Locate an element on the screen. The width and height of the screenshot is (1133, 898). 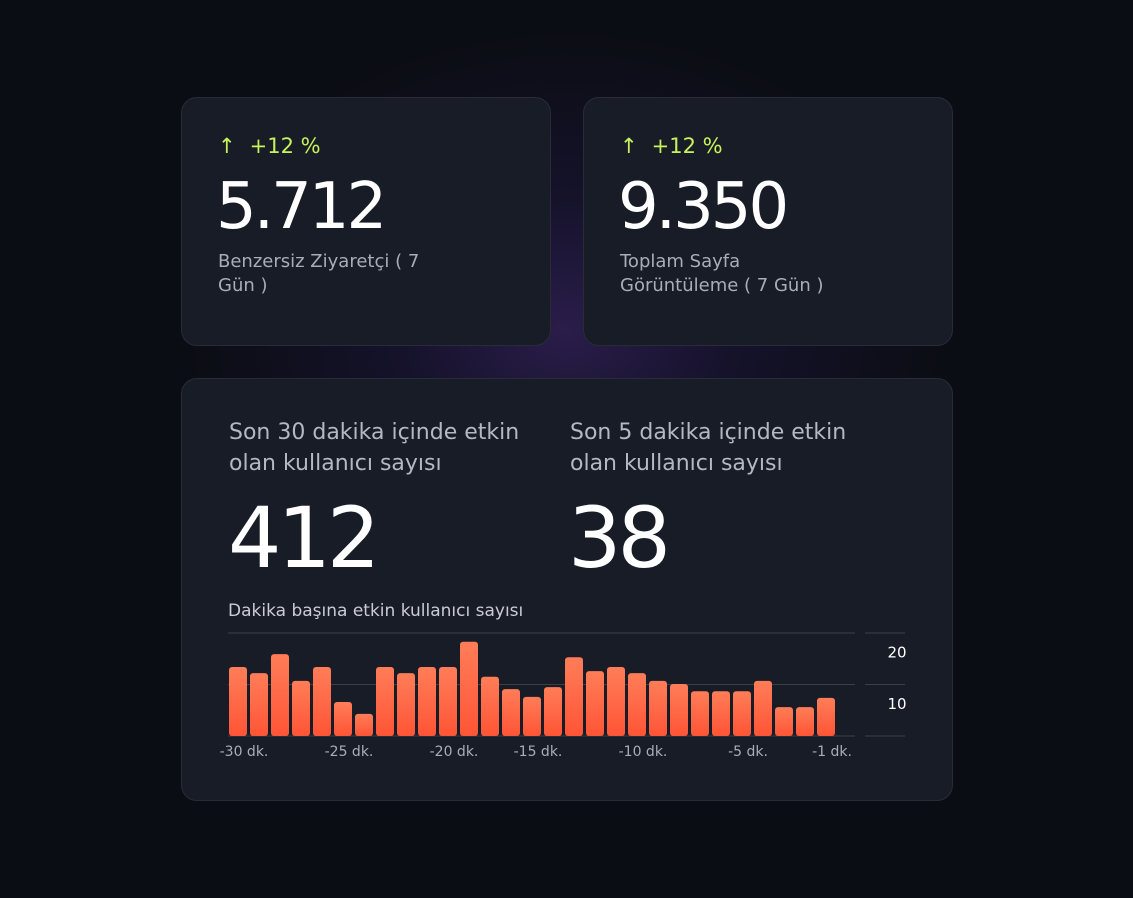
y-tick-label: 20 is located at coordinates (896, 653).